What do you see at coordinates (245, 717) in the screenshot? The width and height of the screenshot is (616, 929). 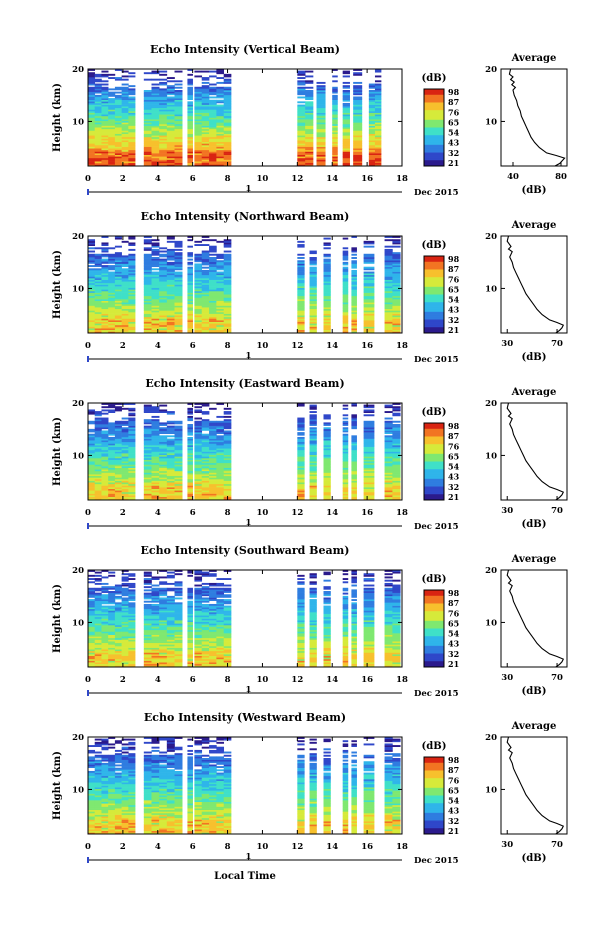 I see `chart-title: Echo Intensity (Westward Beam)` at bounding box center [245, 717].